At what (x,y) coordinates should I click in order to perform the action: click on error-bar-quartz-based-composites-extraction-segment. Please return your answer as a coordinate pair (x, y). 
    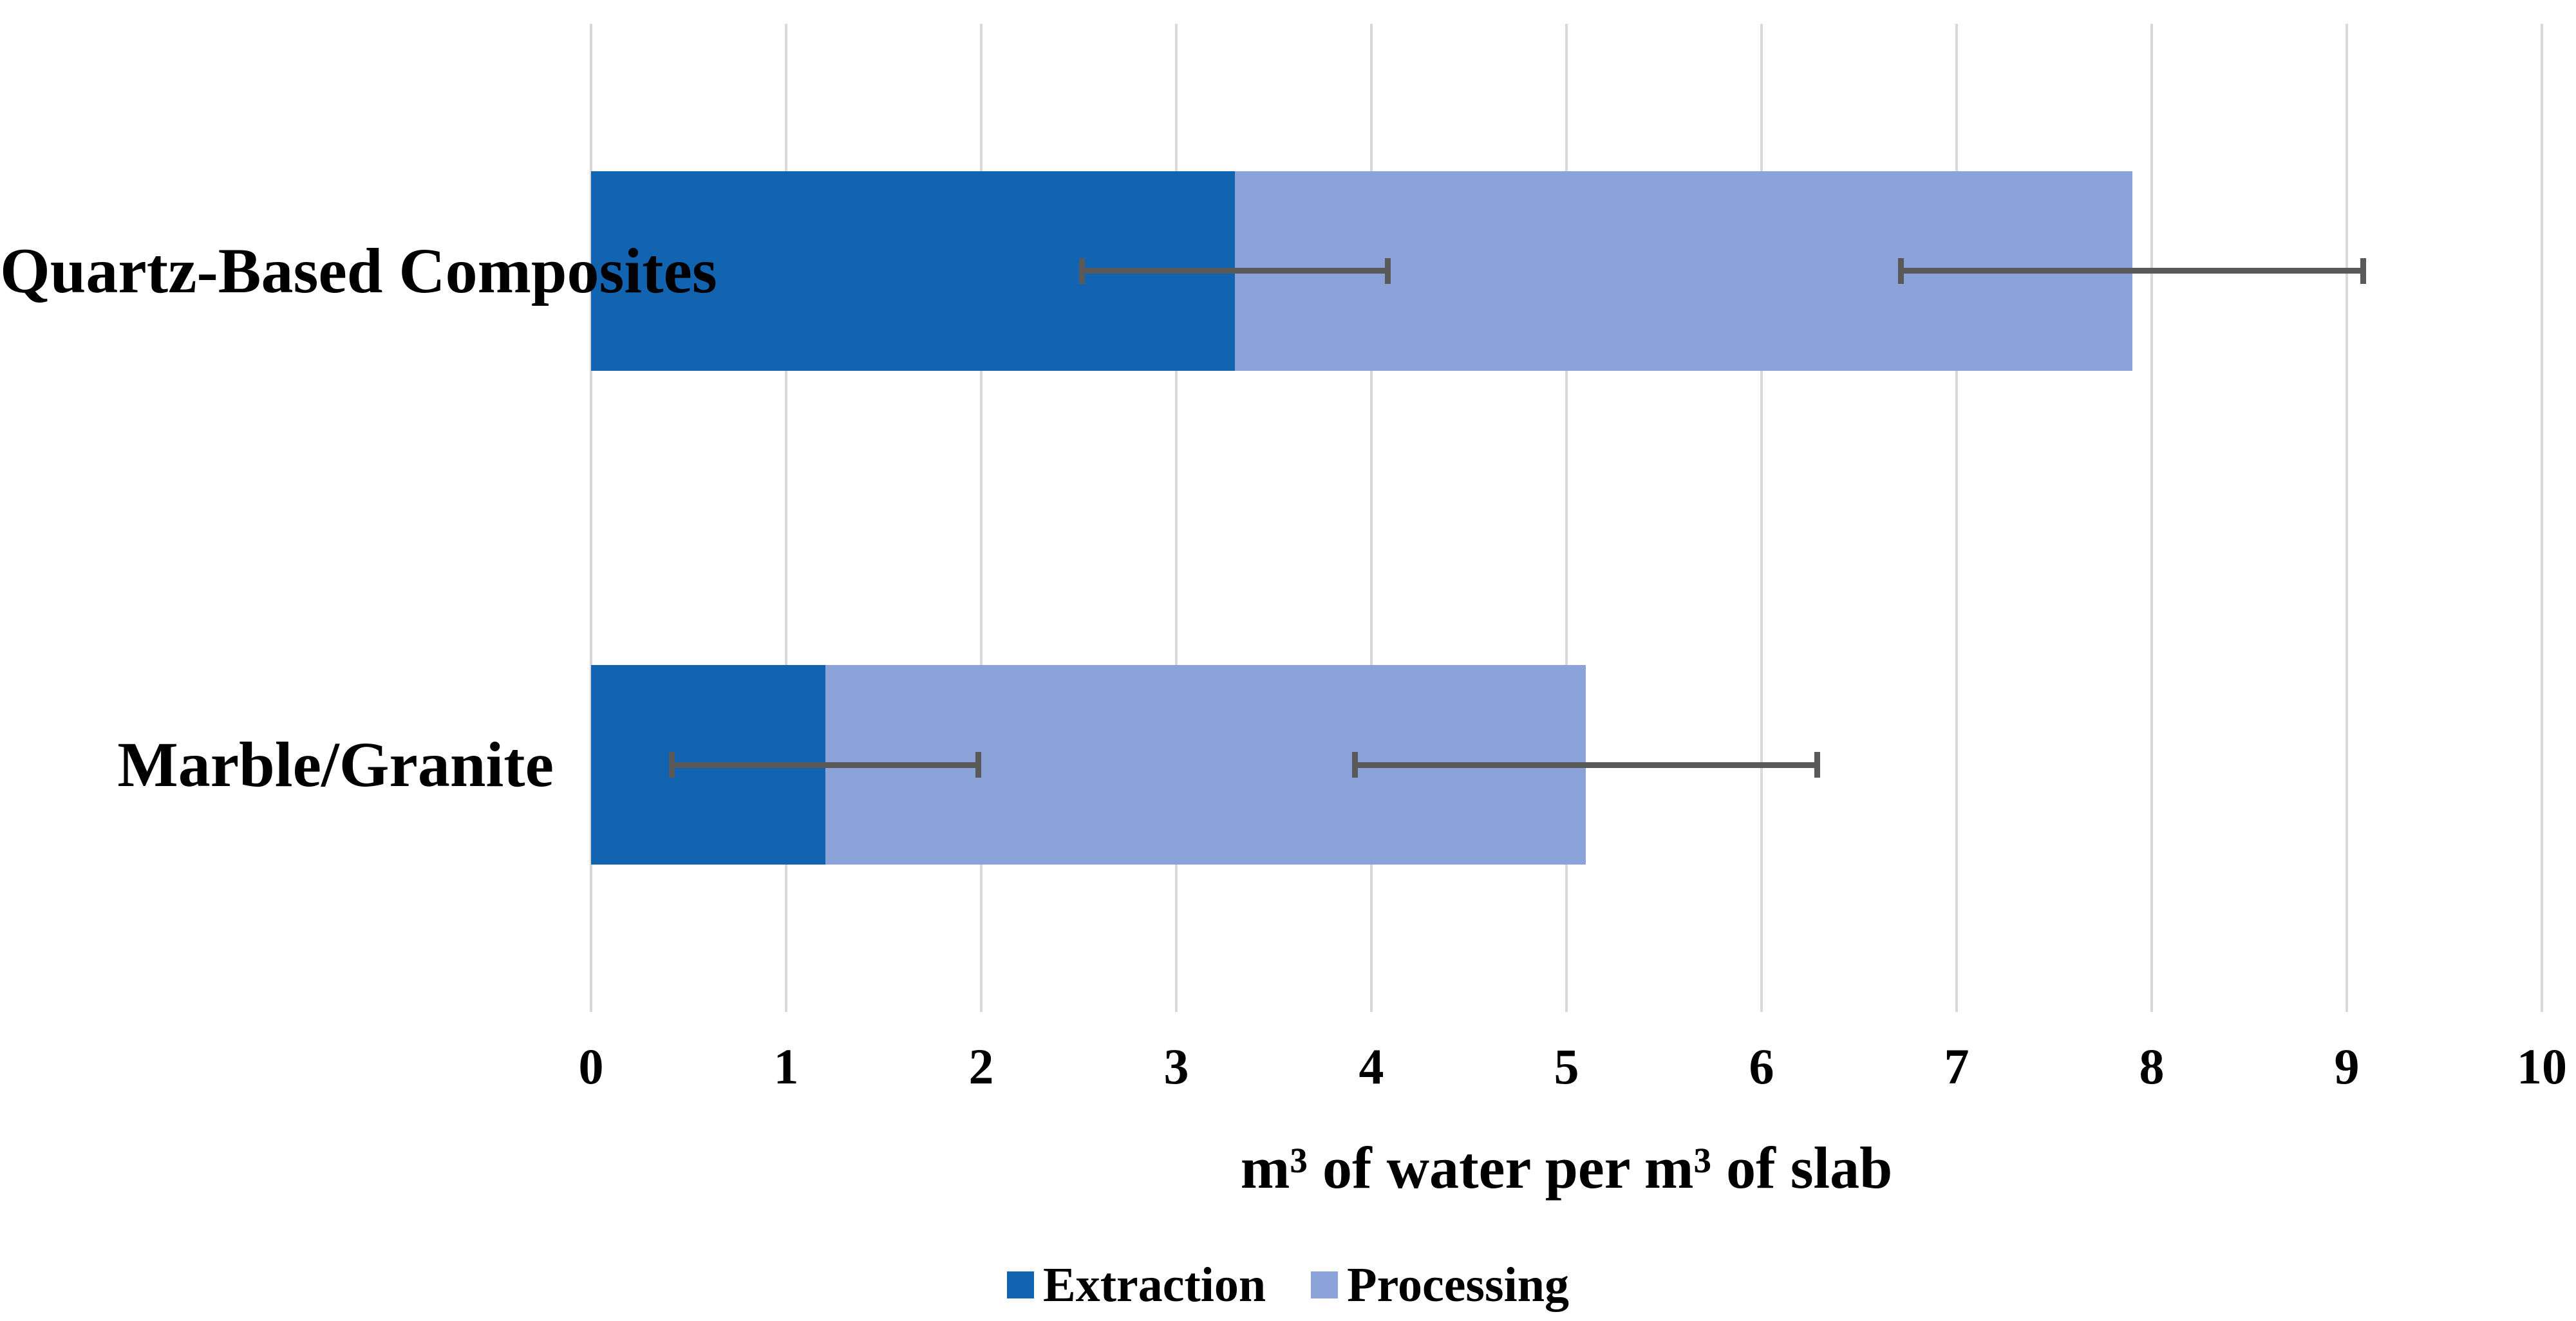
    Looking at the image, I should click on (1234, 271).